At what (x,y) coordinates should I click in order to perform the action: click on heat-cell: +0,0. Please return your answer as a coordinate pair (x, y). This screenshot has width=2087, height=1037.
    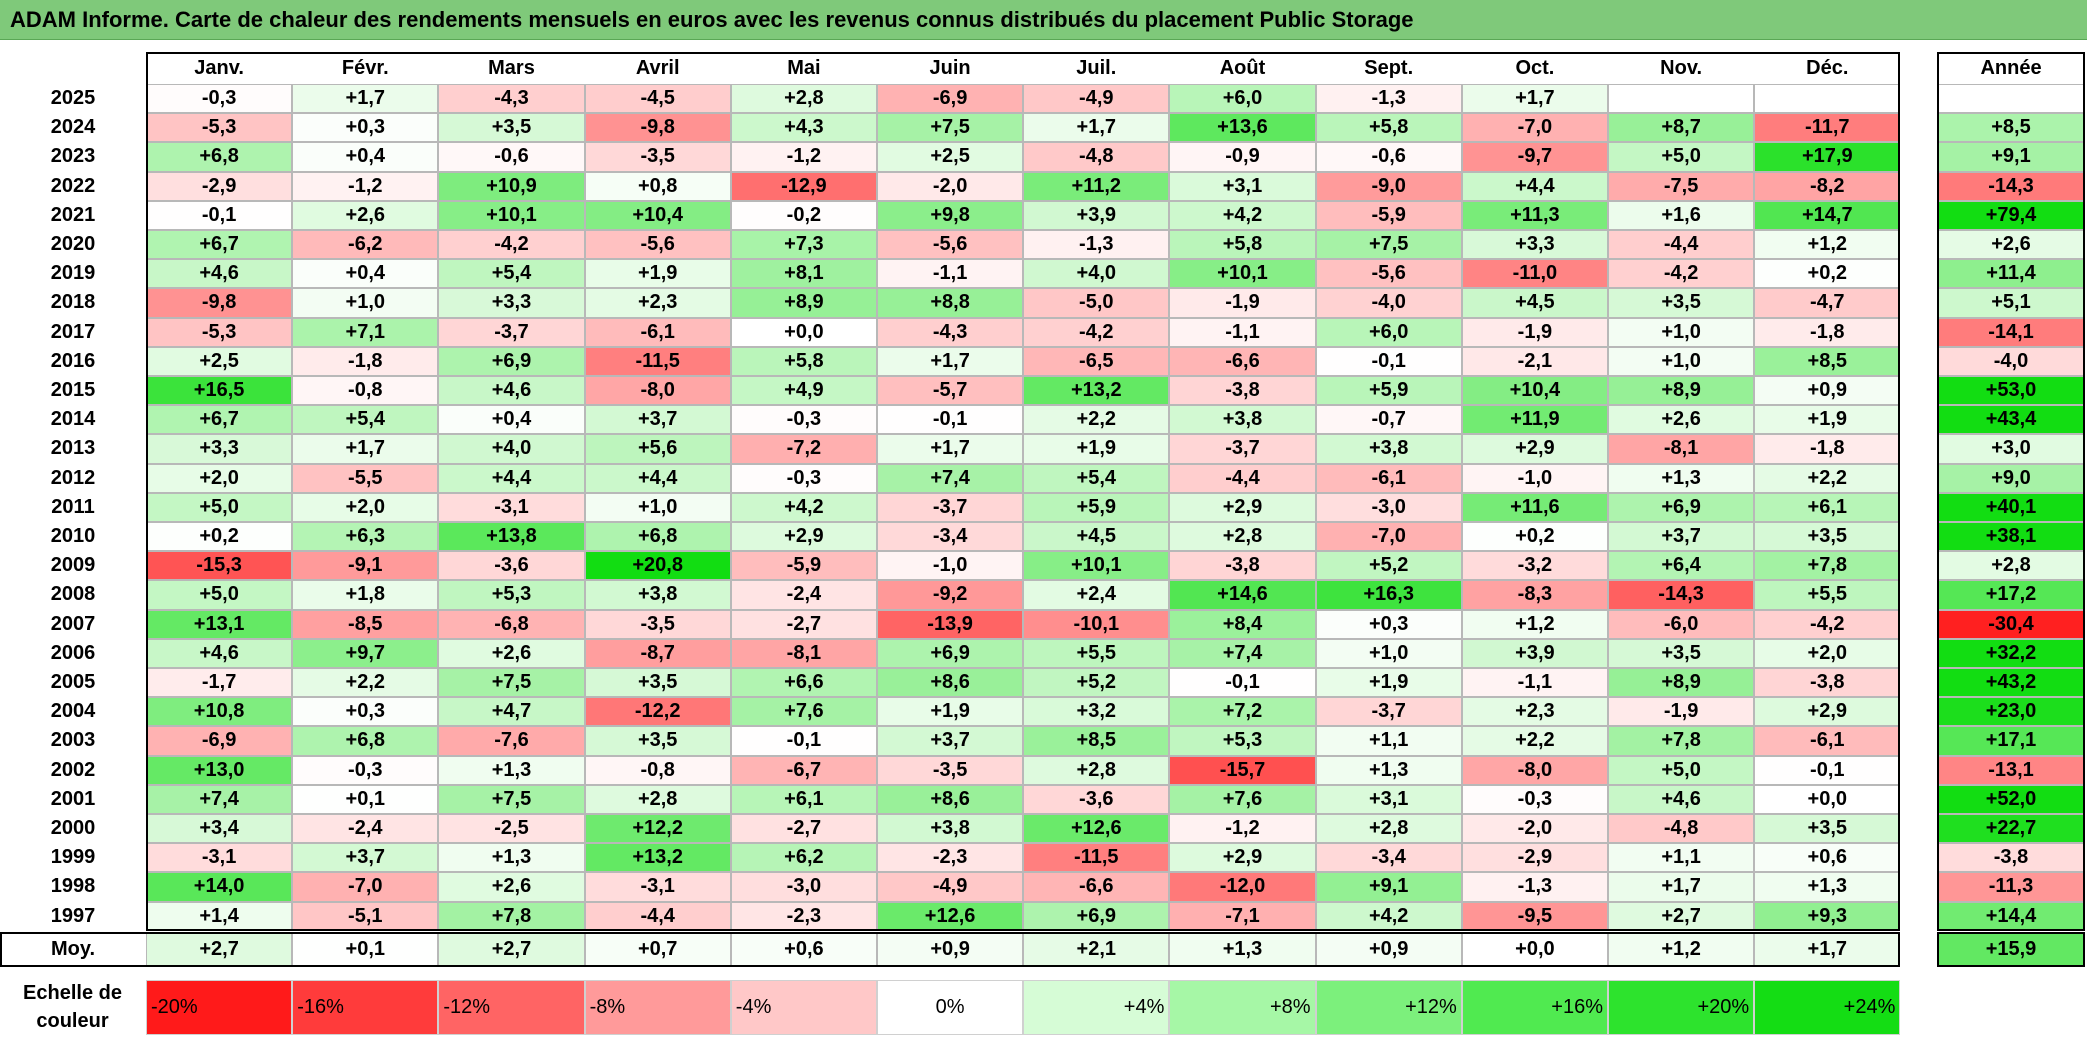
    Looking at the image, I should click on (803, 332).